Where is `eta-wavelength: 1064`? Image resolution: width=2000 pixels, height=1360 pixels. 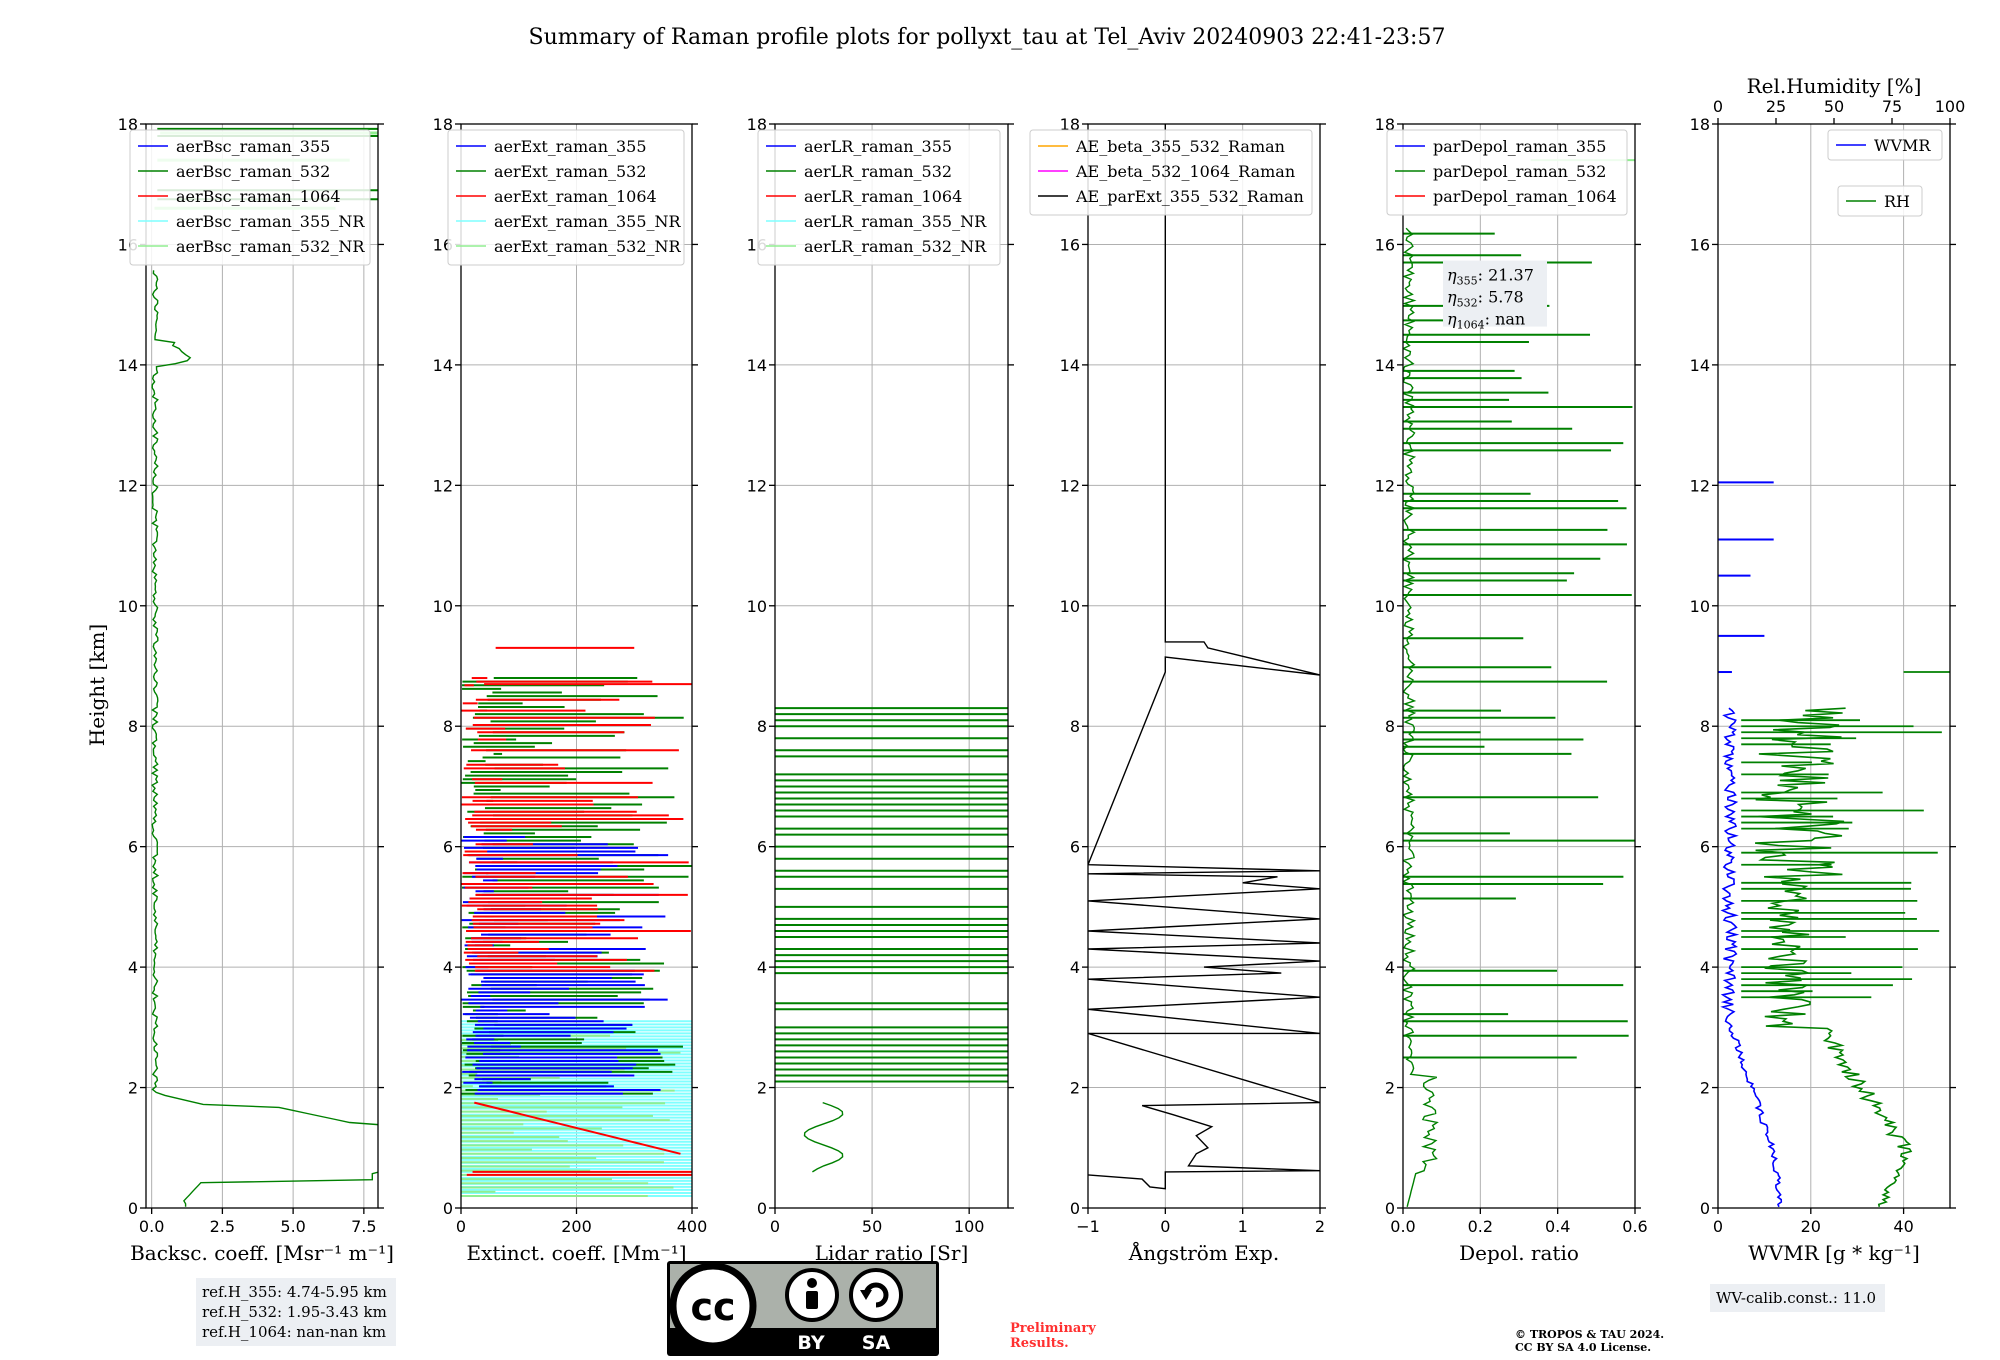 eta-wavelength: 1064 is located at coordinates (1471, 325).